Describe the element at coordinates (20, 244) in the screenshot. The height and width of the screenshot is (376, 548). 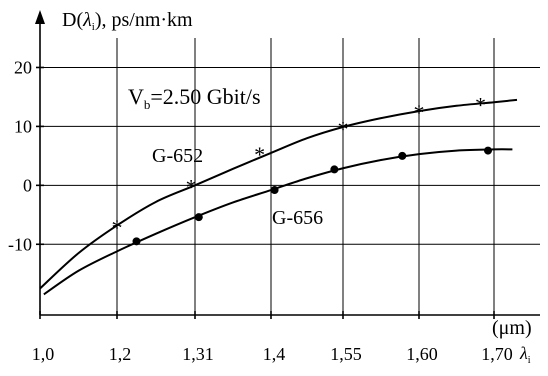
I see `y-tick-label-3: -10` at that location.